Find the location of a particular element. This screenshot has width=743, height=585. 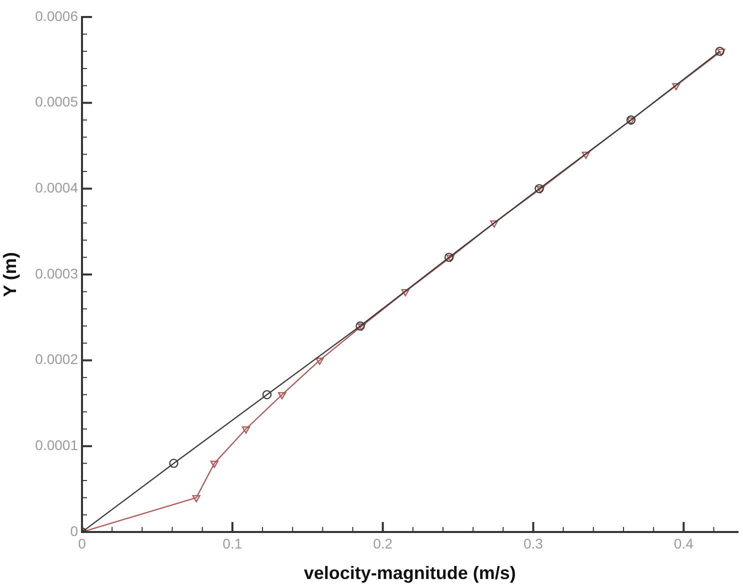

x-tick-label: 0.1 is located at coordinates (232, 543).